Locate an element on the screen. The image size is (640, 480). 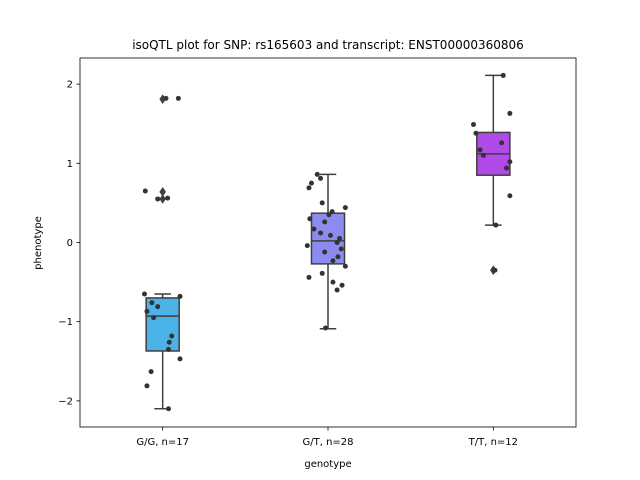
x-axis-label: genotype is located at coordinates (327, 464).